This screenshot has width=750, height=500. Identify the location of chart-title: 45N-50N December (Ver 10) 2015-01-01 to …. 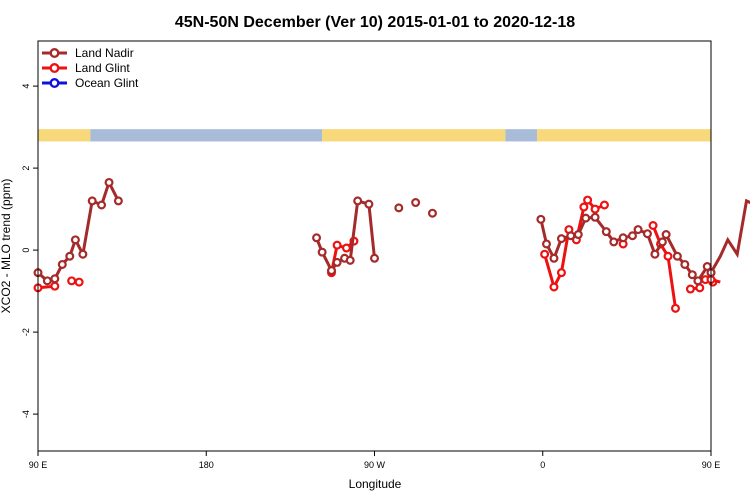
(375, 22).